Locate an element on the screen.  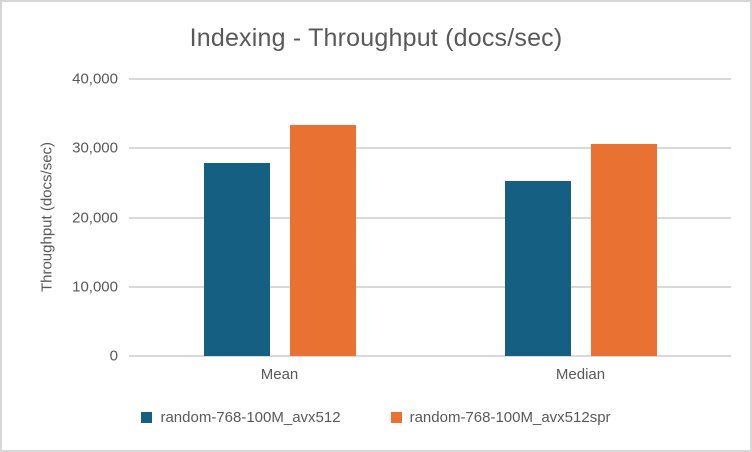
y-tick-label-20000: 20,000 is located at coordinates (95, 217).